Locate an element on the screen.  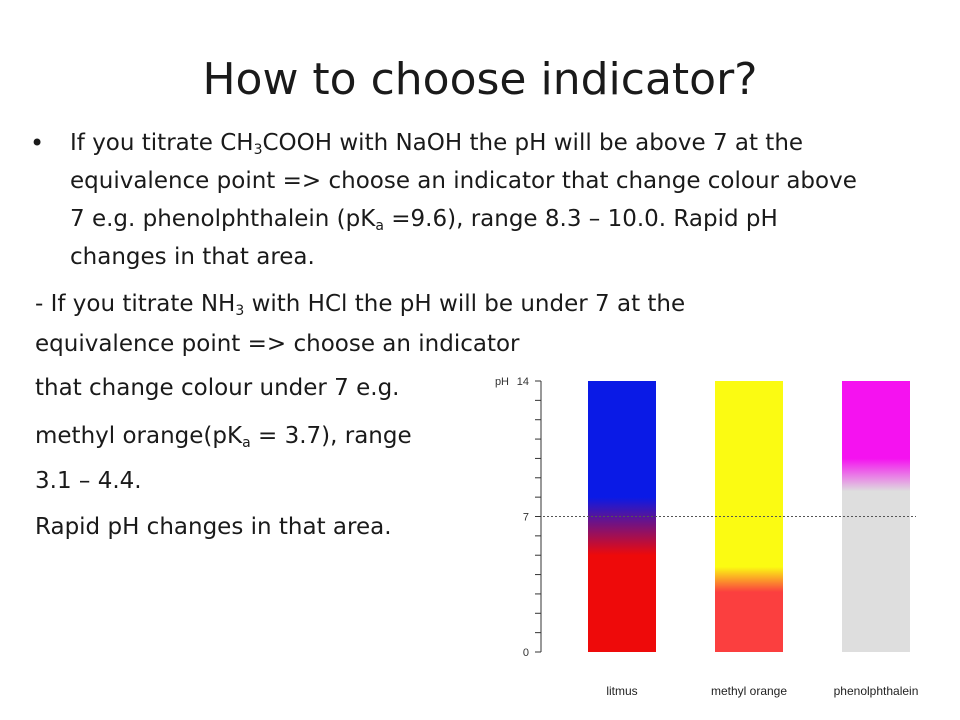
text-line-4: Rapid pH changes in that area. is located at coordinates (213, 527).